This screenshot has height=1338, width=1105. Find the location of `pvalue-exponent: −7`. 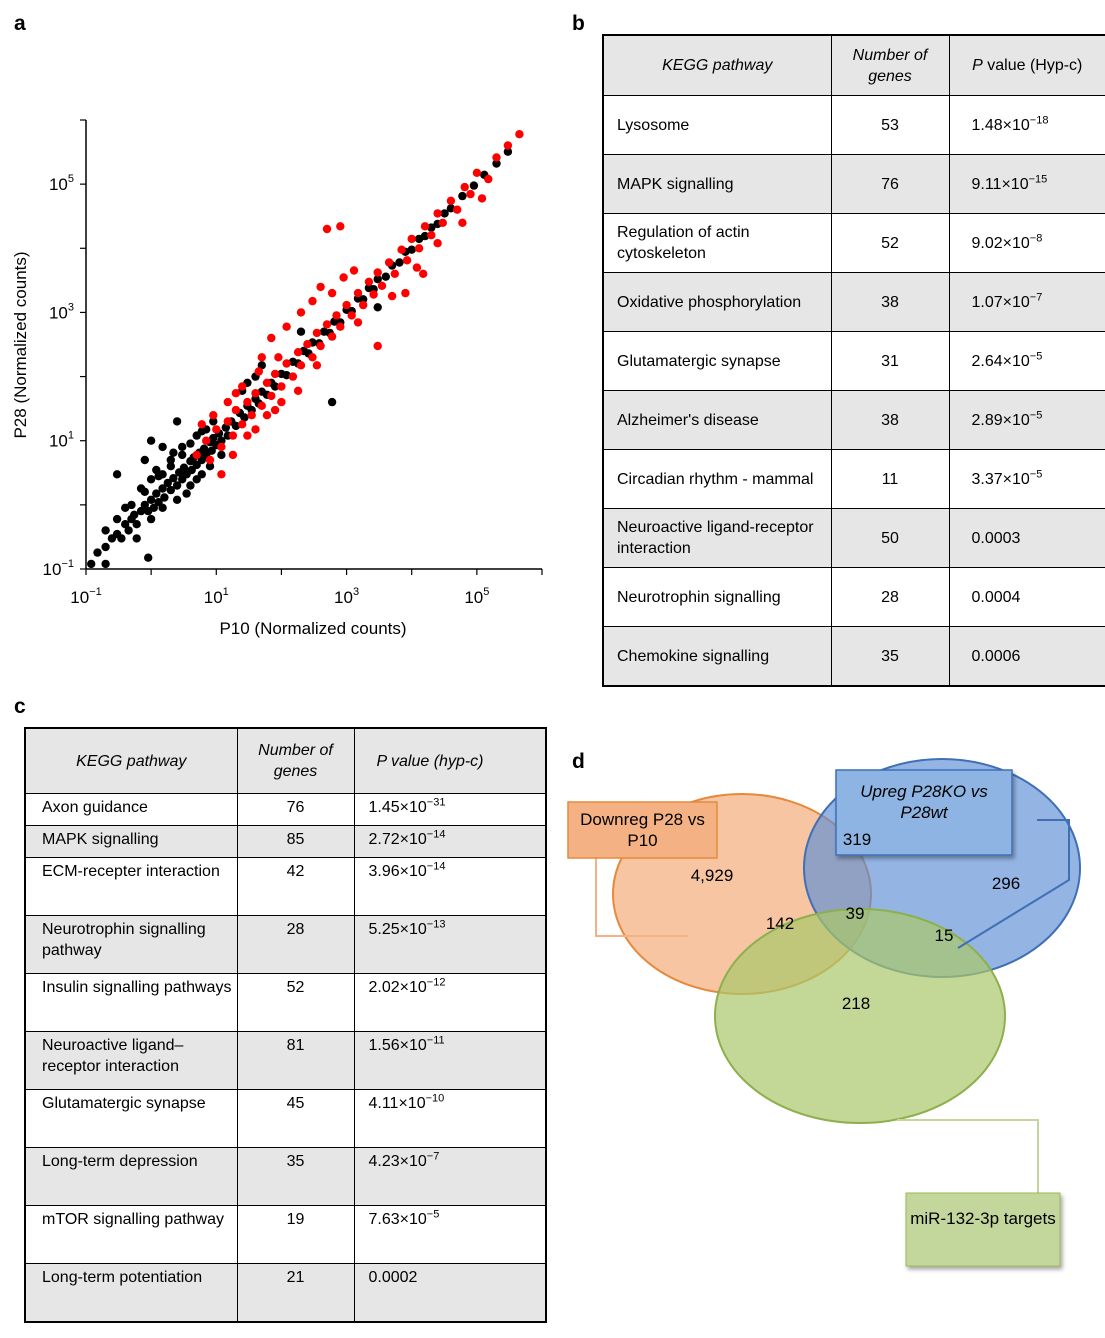

pvalue-exponent: −7 is located at coordinates (433, 1156).